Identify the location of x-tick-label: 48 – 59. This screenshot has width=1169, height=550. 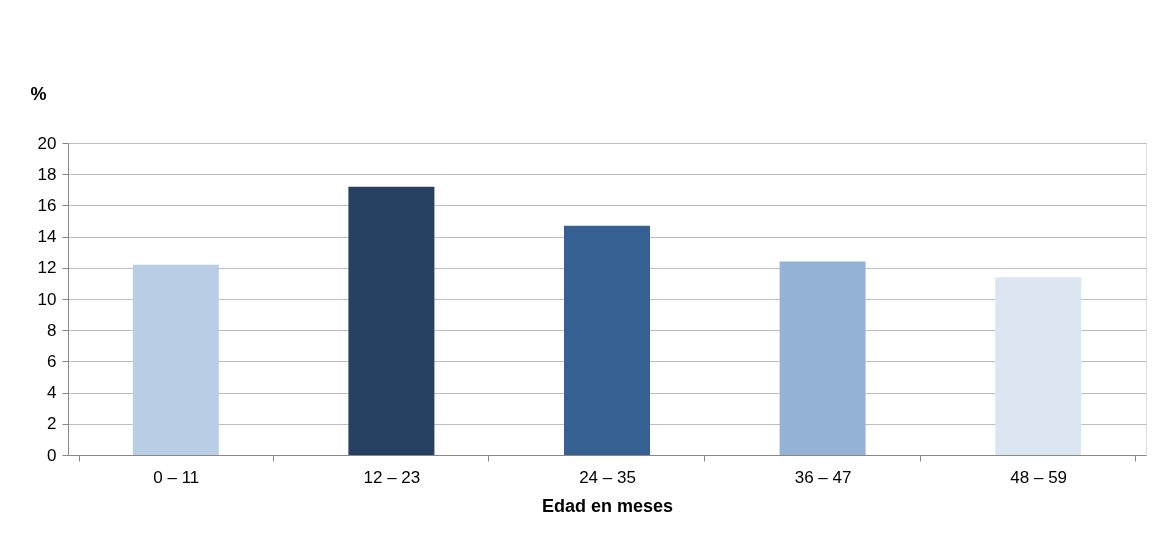
(1039, 477).